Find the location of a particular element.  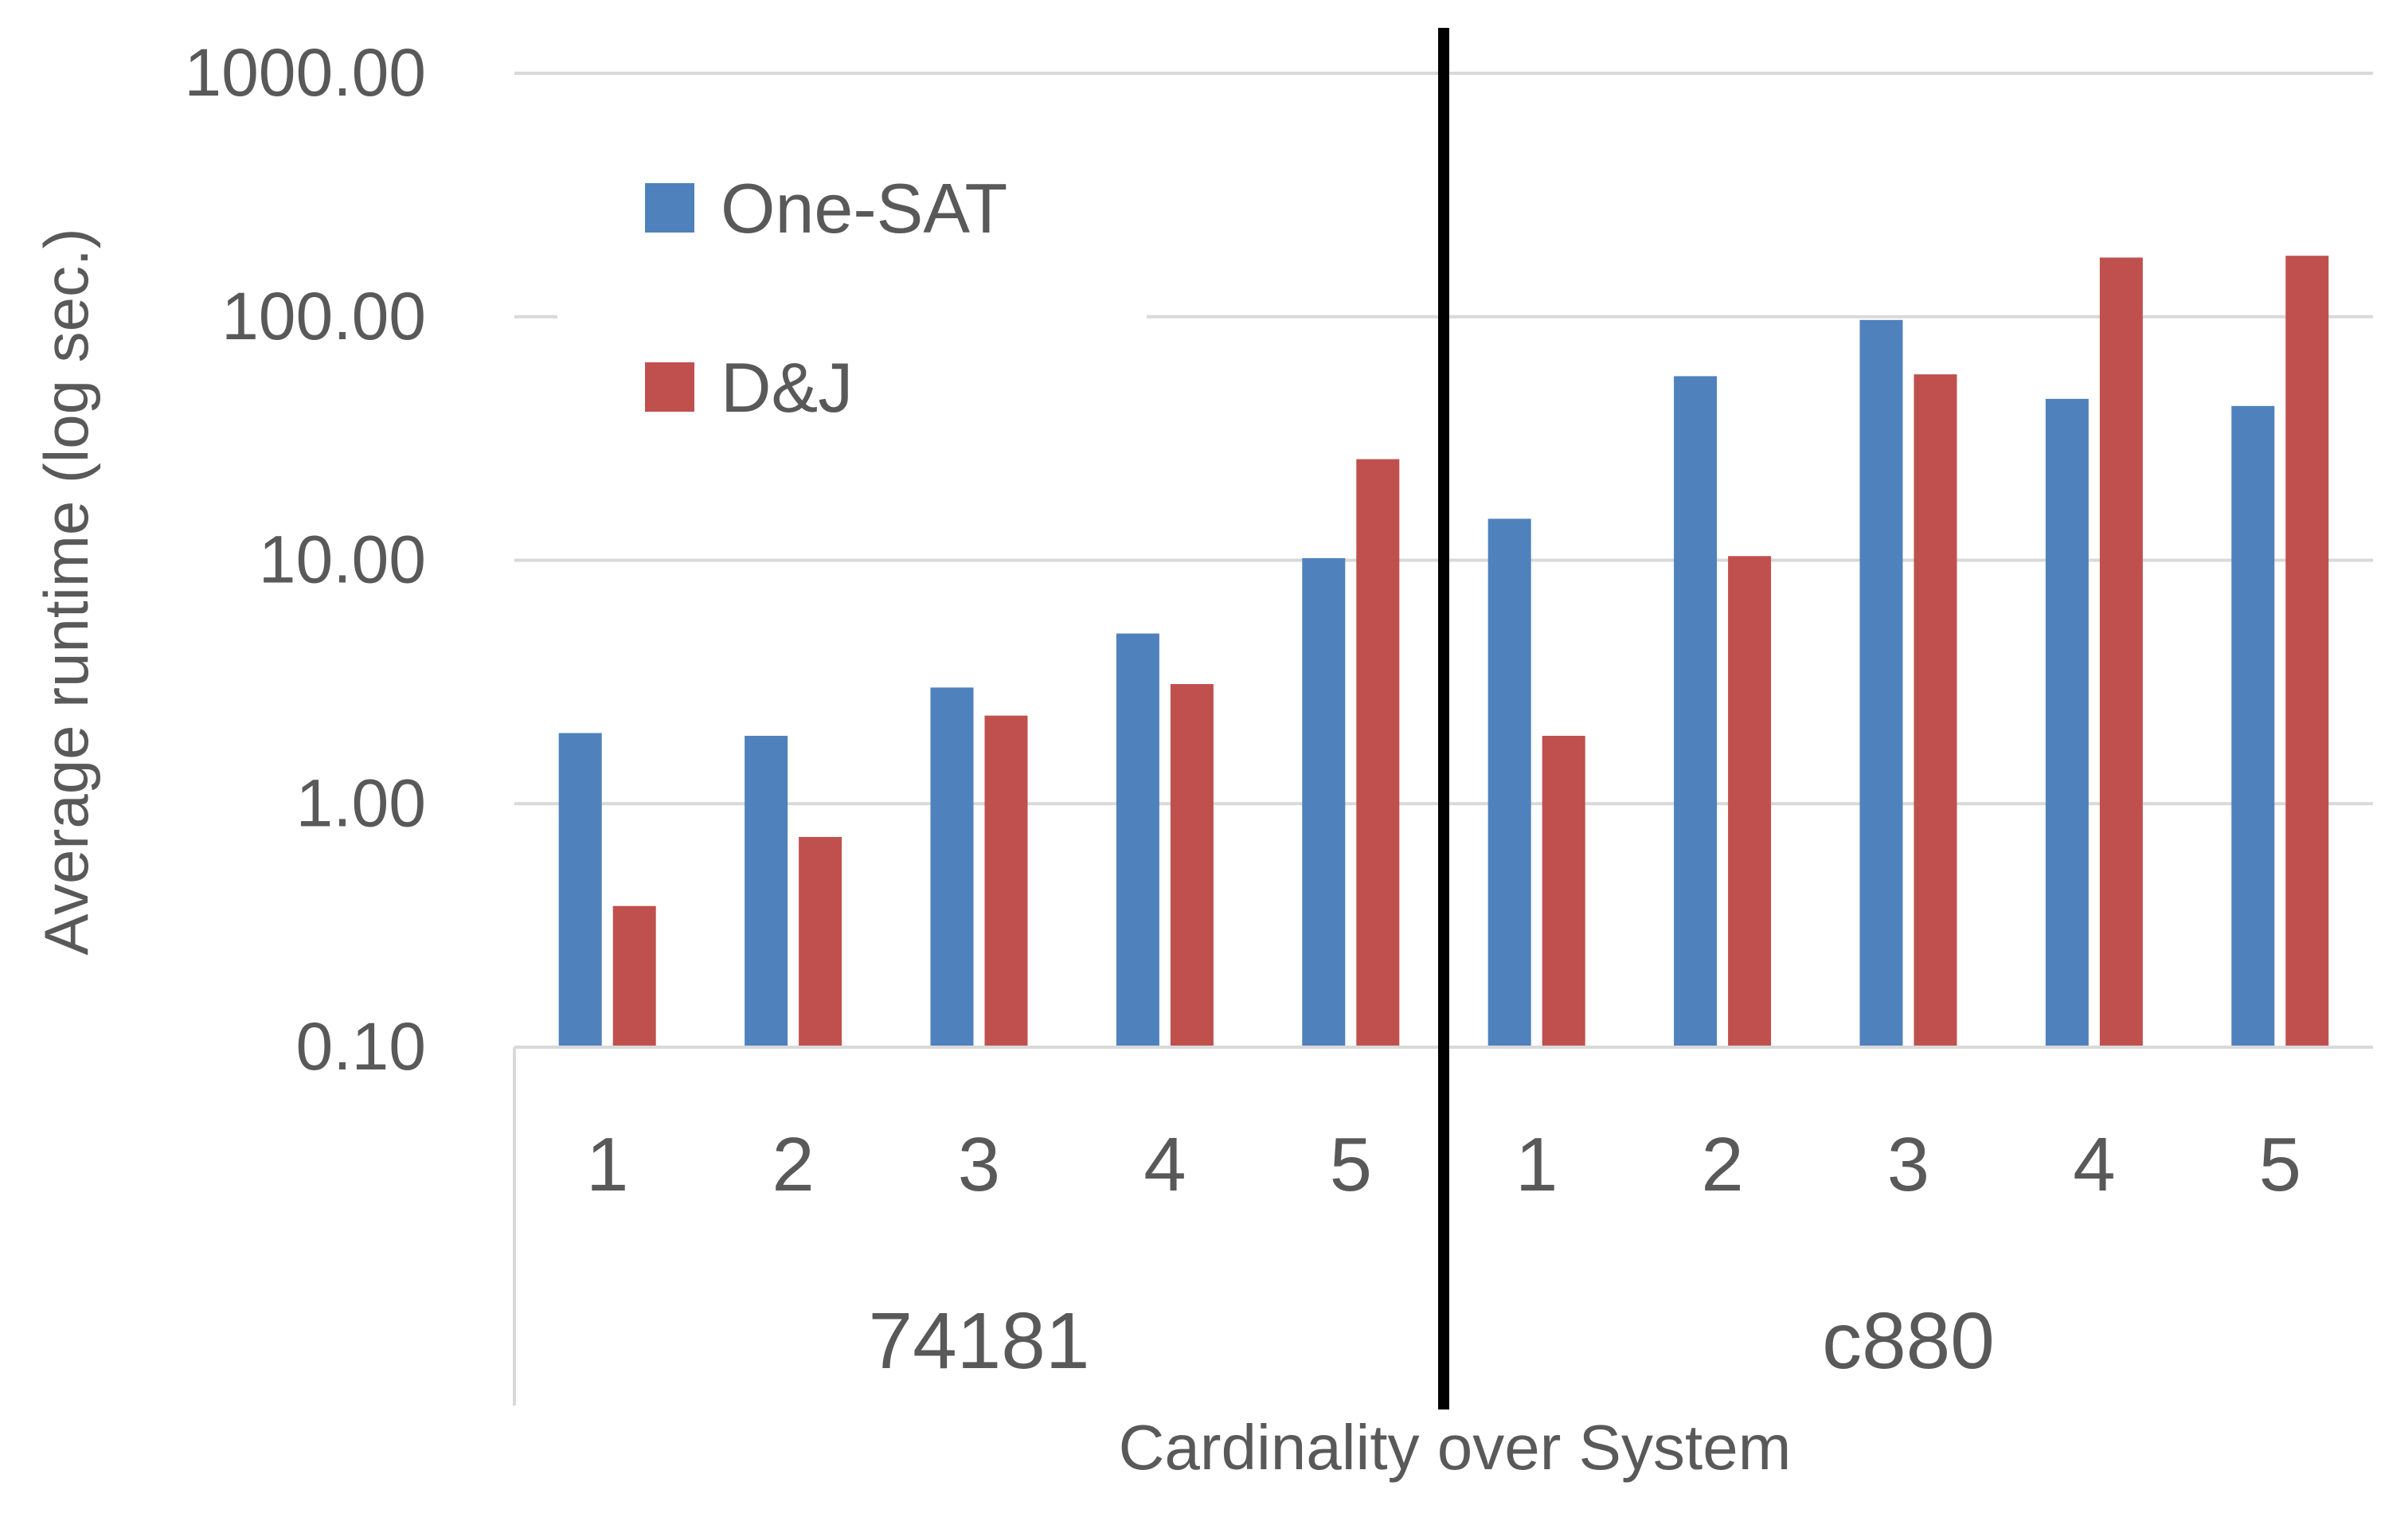

legend: One-SAT D&J is located at coordinates (852, 290).